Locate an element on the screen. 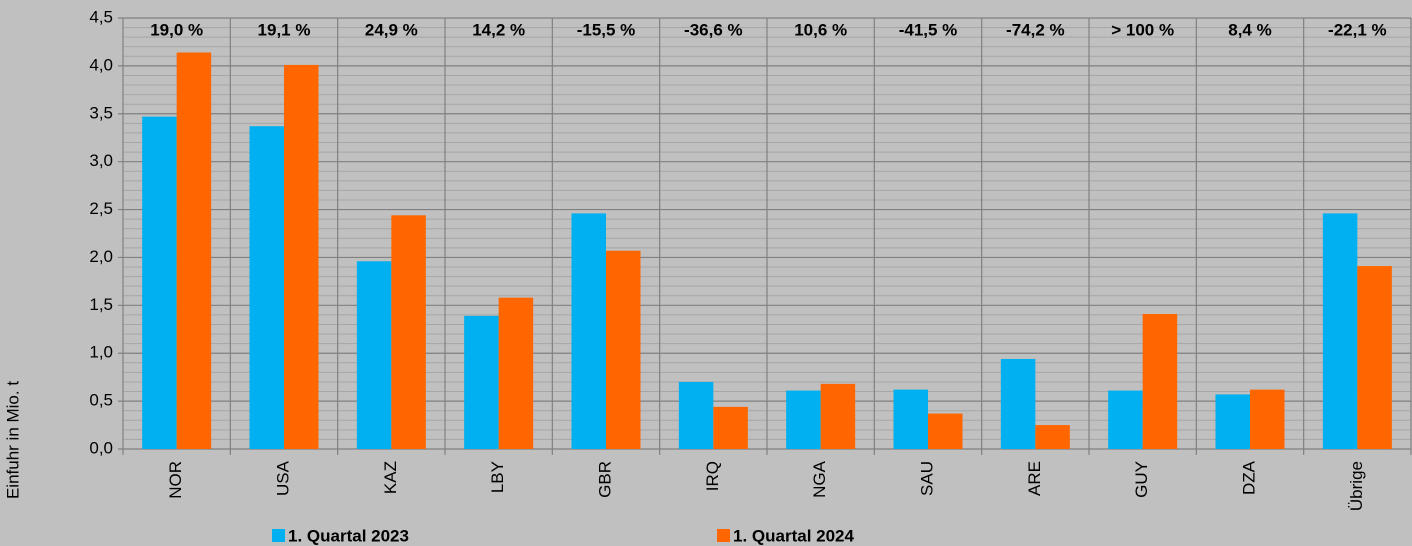  annotation: 10,6 % is located at coordinates (820, 29).